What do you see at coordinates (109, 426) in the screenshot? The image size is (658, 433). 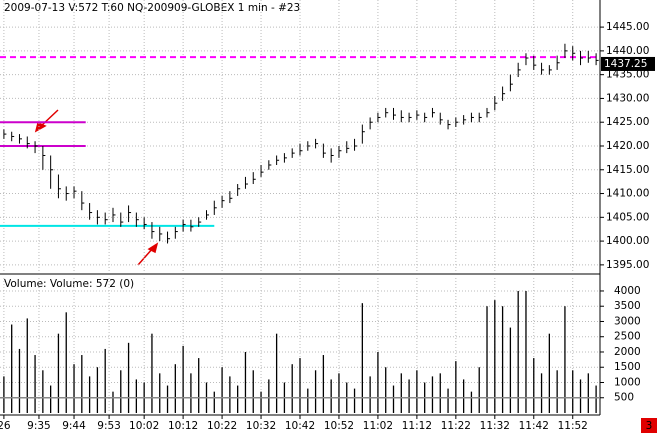 I see `x-tick-label: 9:53` at bounding box center [109, 426].